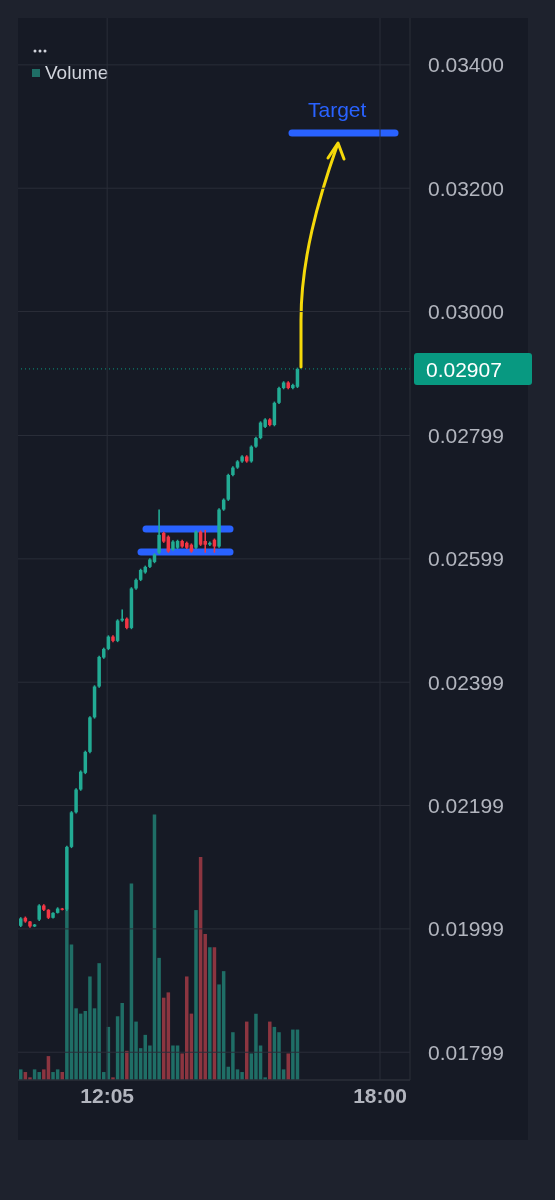 This screenshot has height=1200, width=555. Describe the element at coordinates (466, 435) in the screenshot. I see `y-tick-label: 0.02799` at that location.